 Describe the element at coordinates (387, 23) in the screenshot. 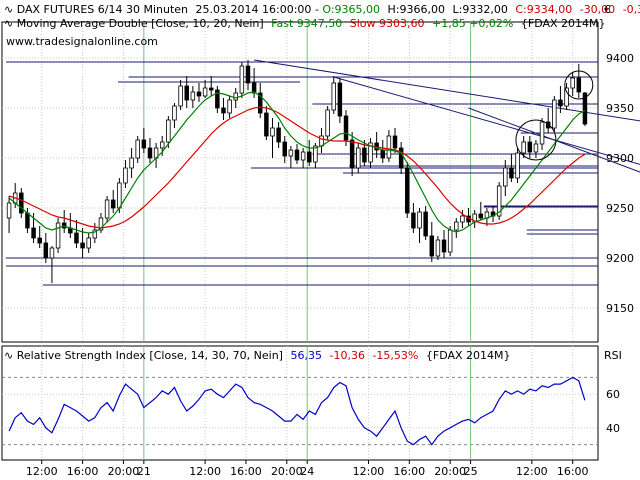

I see `ma-slow: Slow 9303,60` at that location.